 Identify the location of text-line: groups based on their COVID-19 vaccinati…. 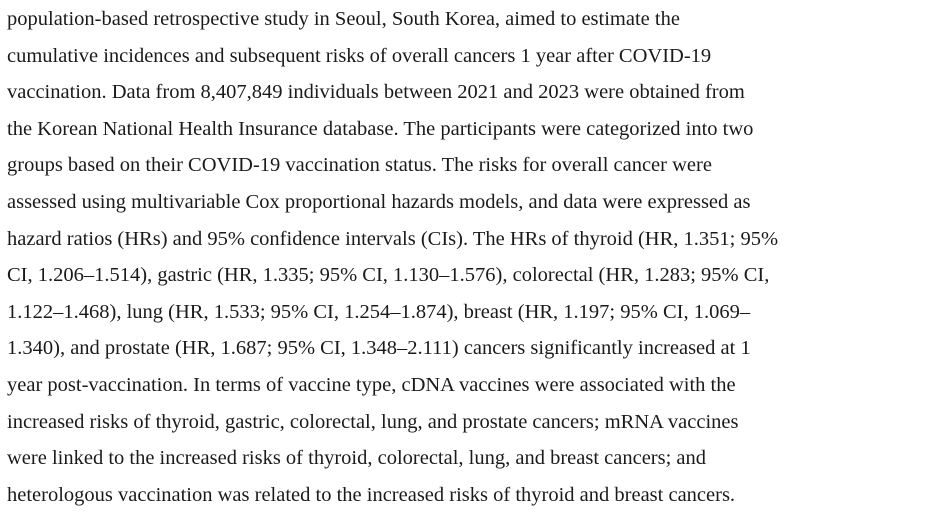
(359, 165).